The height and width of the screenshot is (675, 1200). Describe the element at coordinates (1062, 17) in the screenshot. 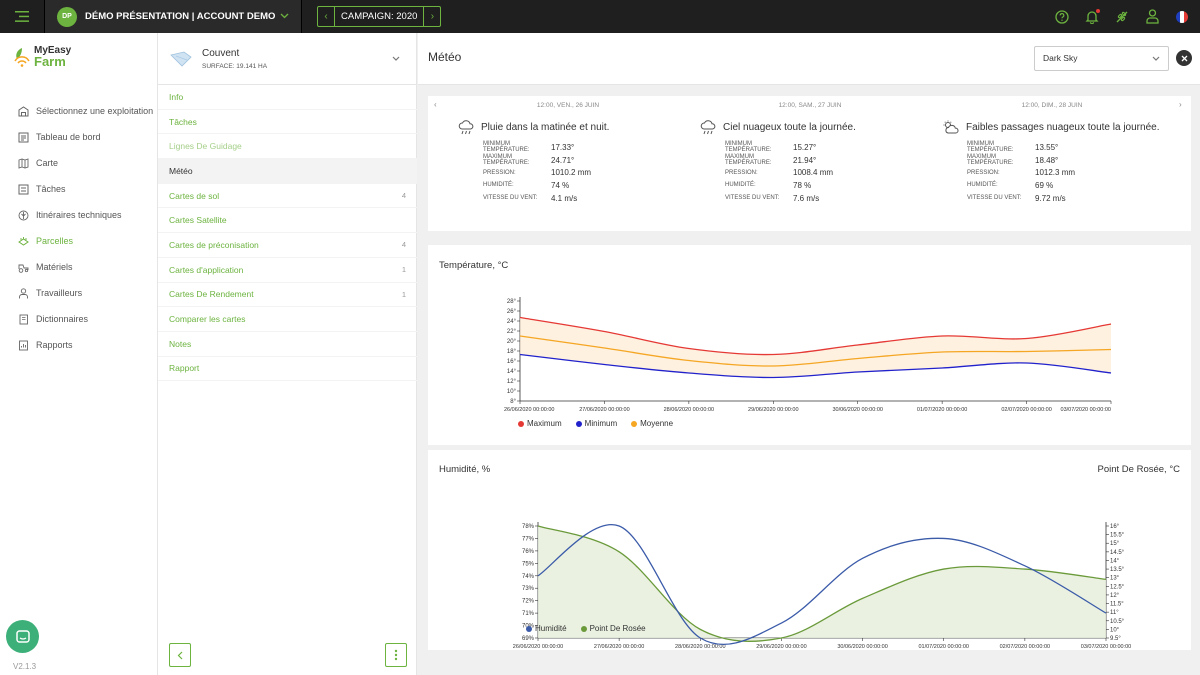

I see `help-icon` at that location.